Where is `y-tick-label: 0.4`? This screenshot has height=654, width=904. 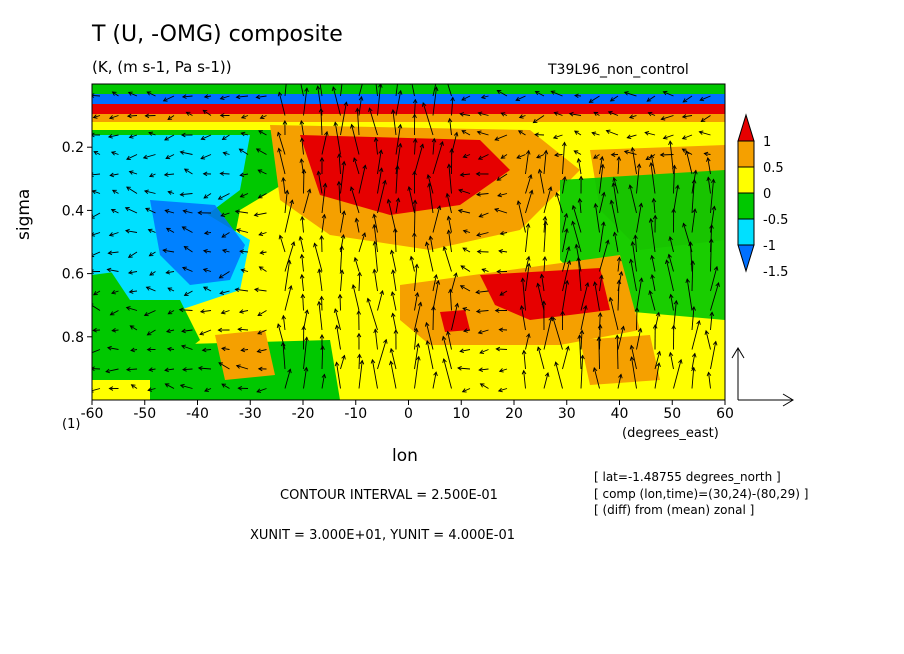 y-tick-label: 0.4 is located at coordinates (73, 211).